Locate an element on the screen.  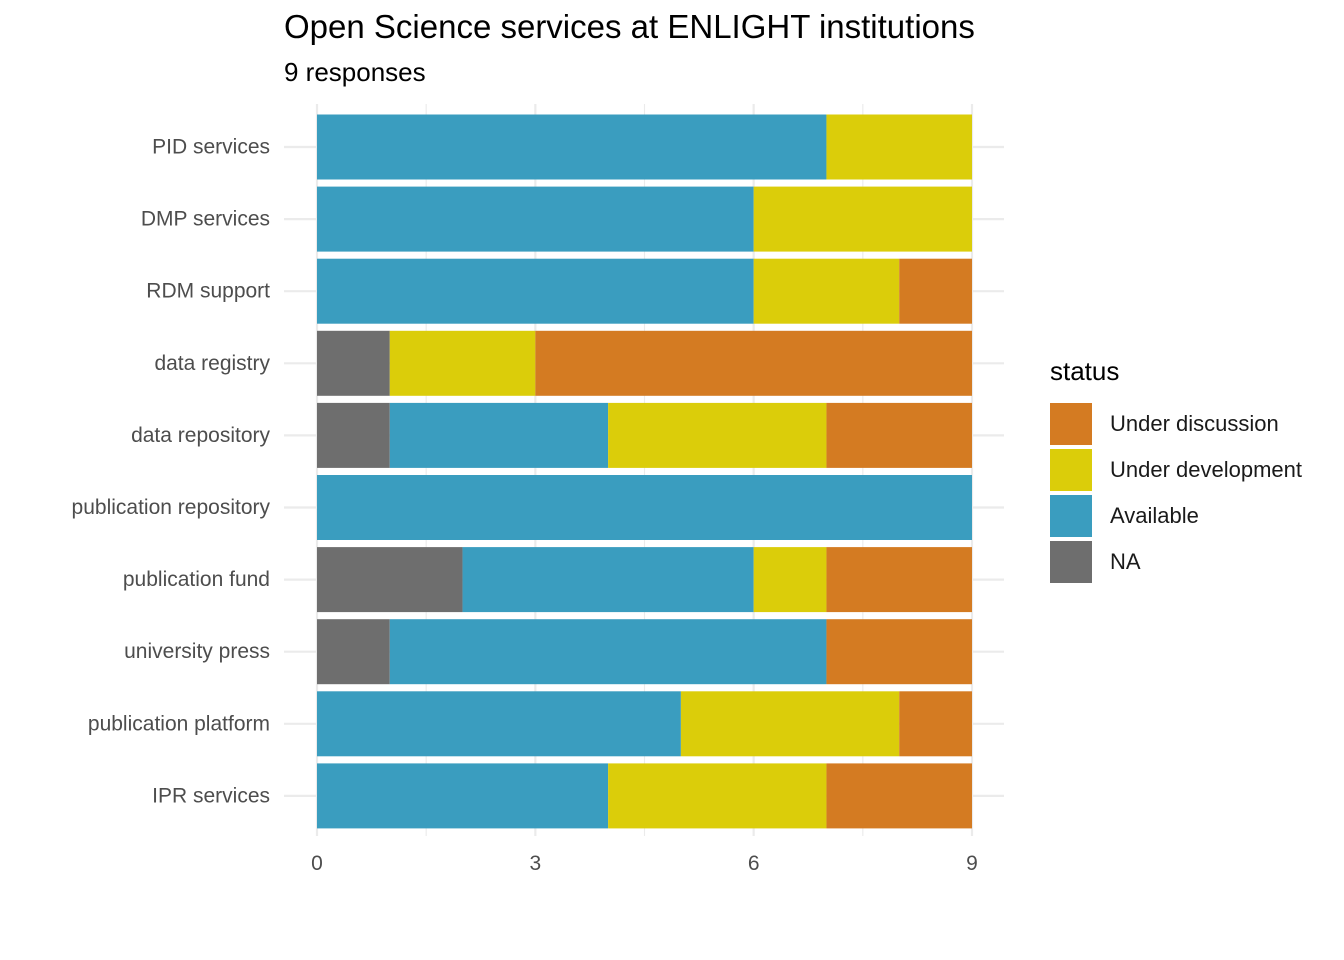
legend-label: NA is located at coordinates (1125, 561).